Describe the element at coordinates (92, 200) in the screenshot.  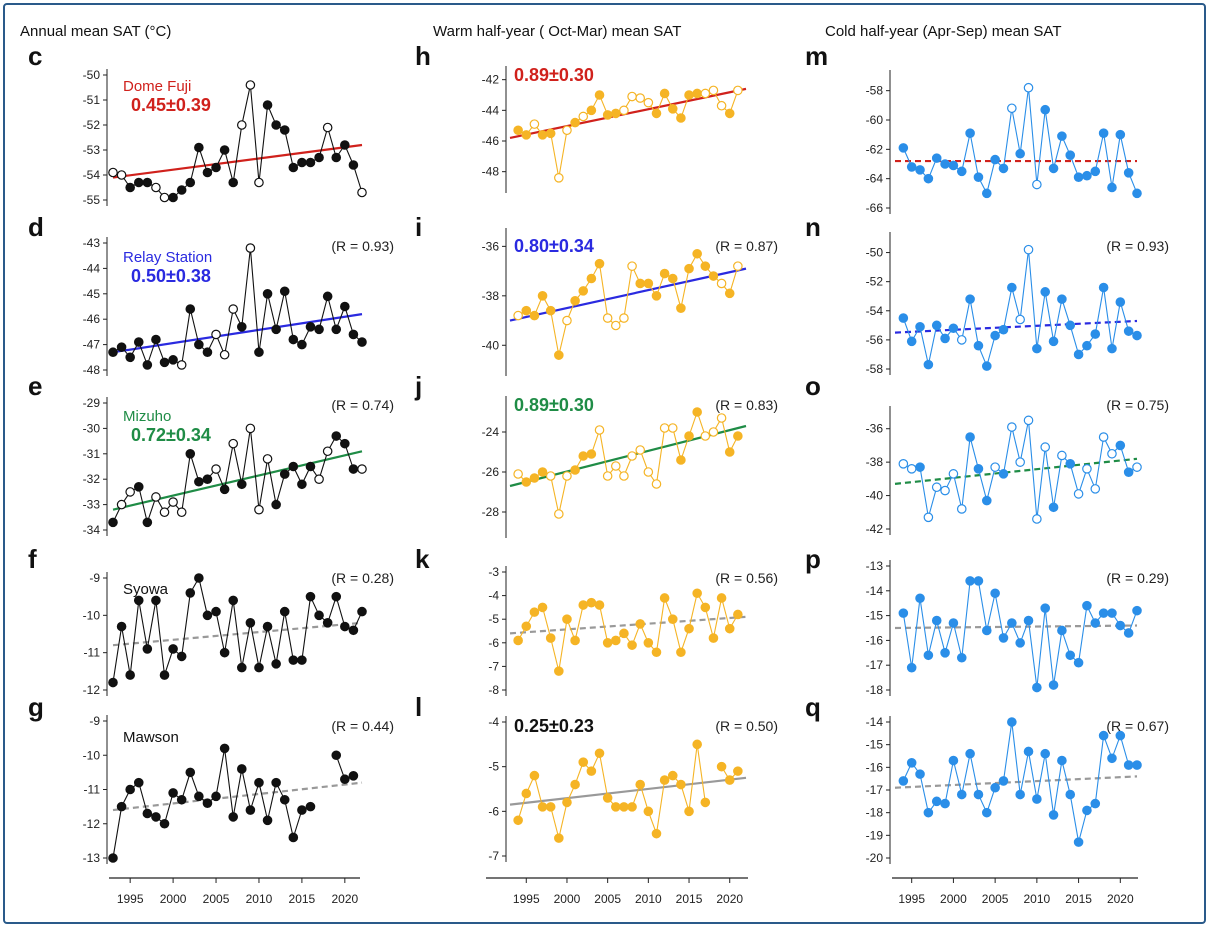
I see `y-tick-label: -55` at that location.